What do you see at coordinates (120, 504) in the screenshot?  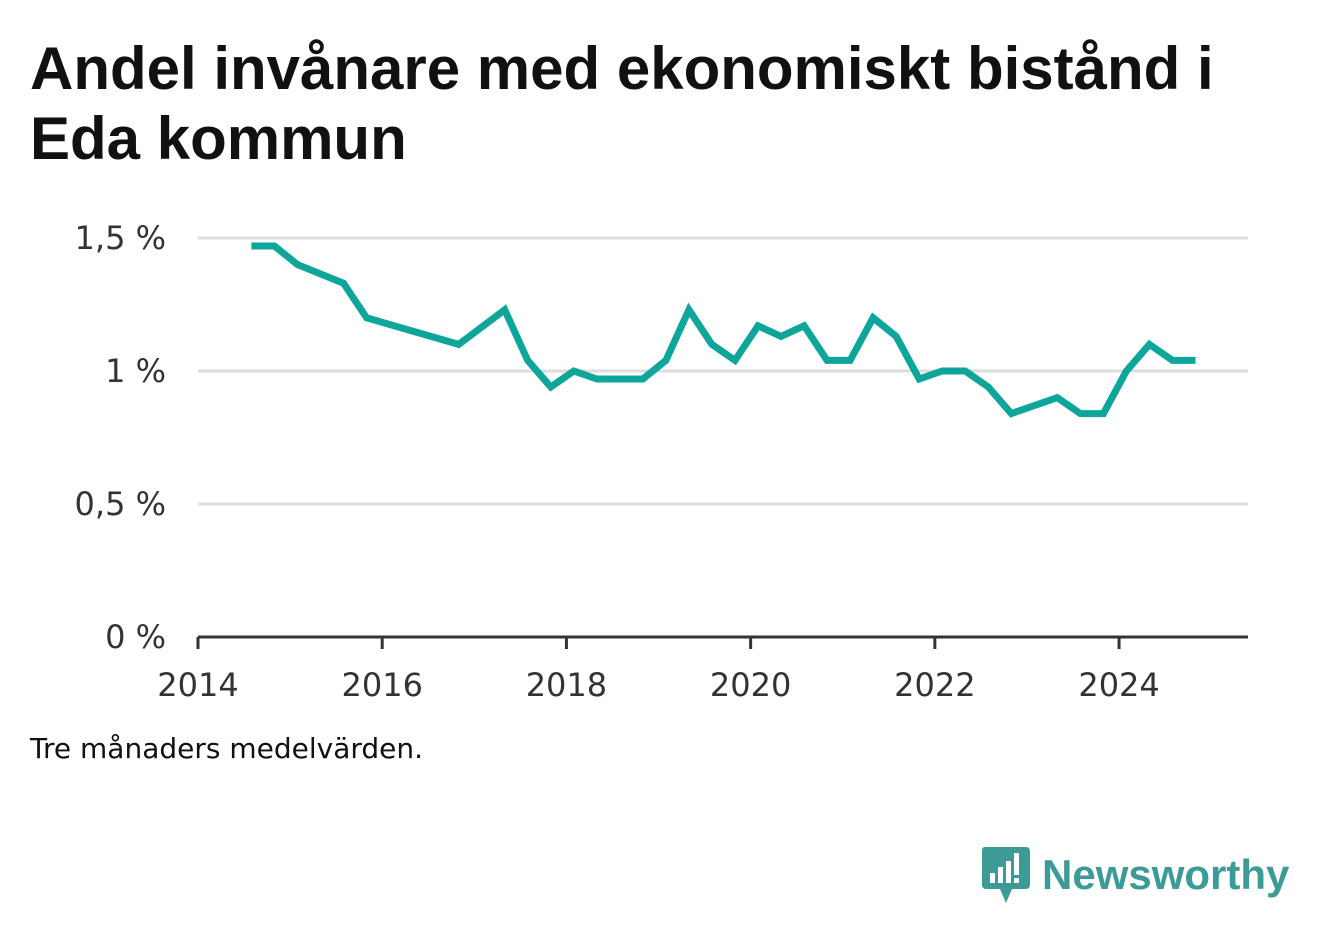 I see `y-tick-label: 0,5 %` at bounding box center [120, 504].